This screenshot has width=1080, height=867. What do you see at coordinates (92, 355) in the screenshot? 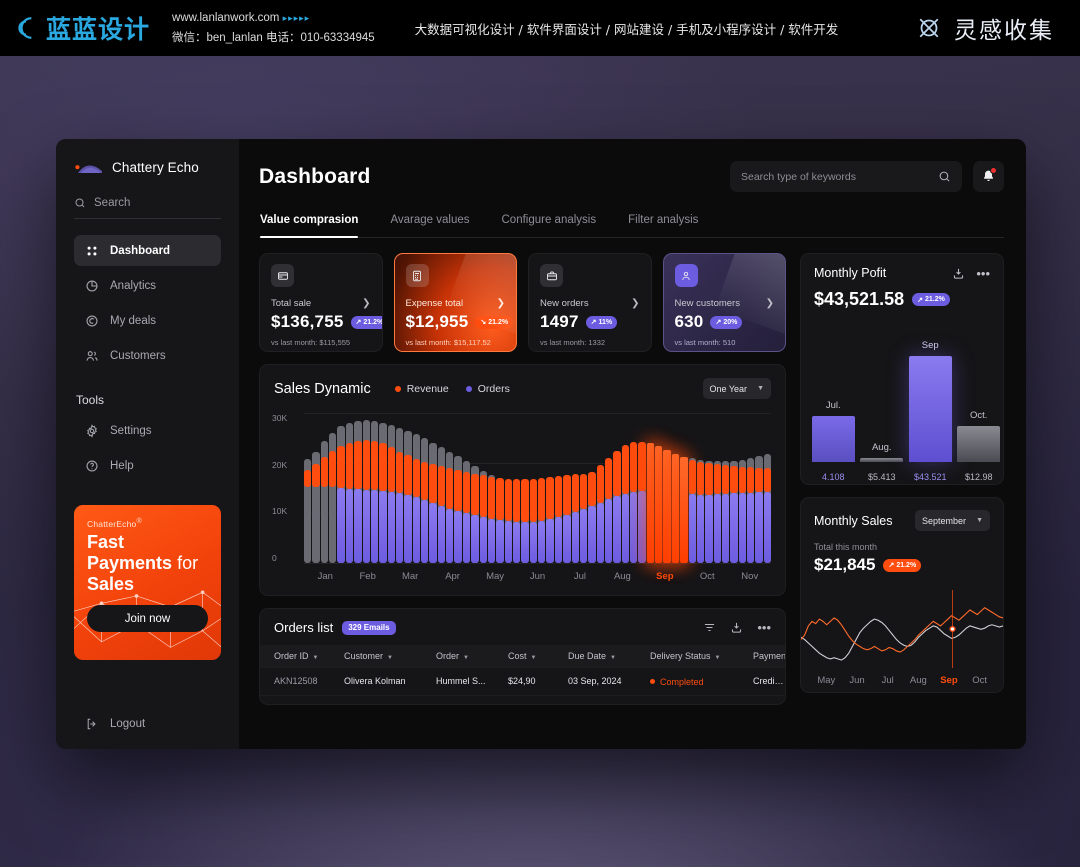
I see `users-icon` at bounding box center [92, 355].